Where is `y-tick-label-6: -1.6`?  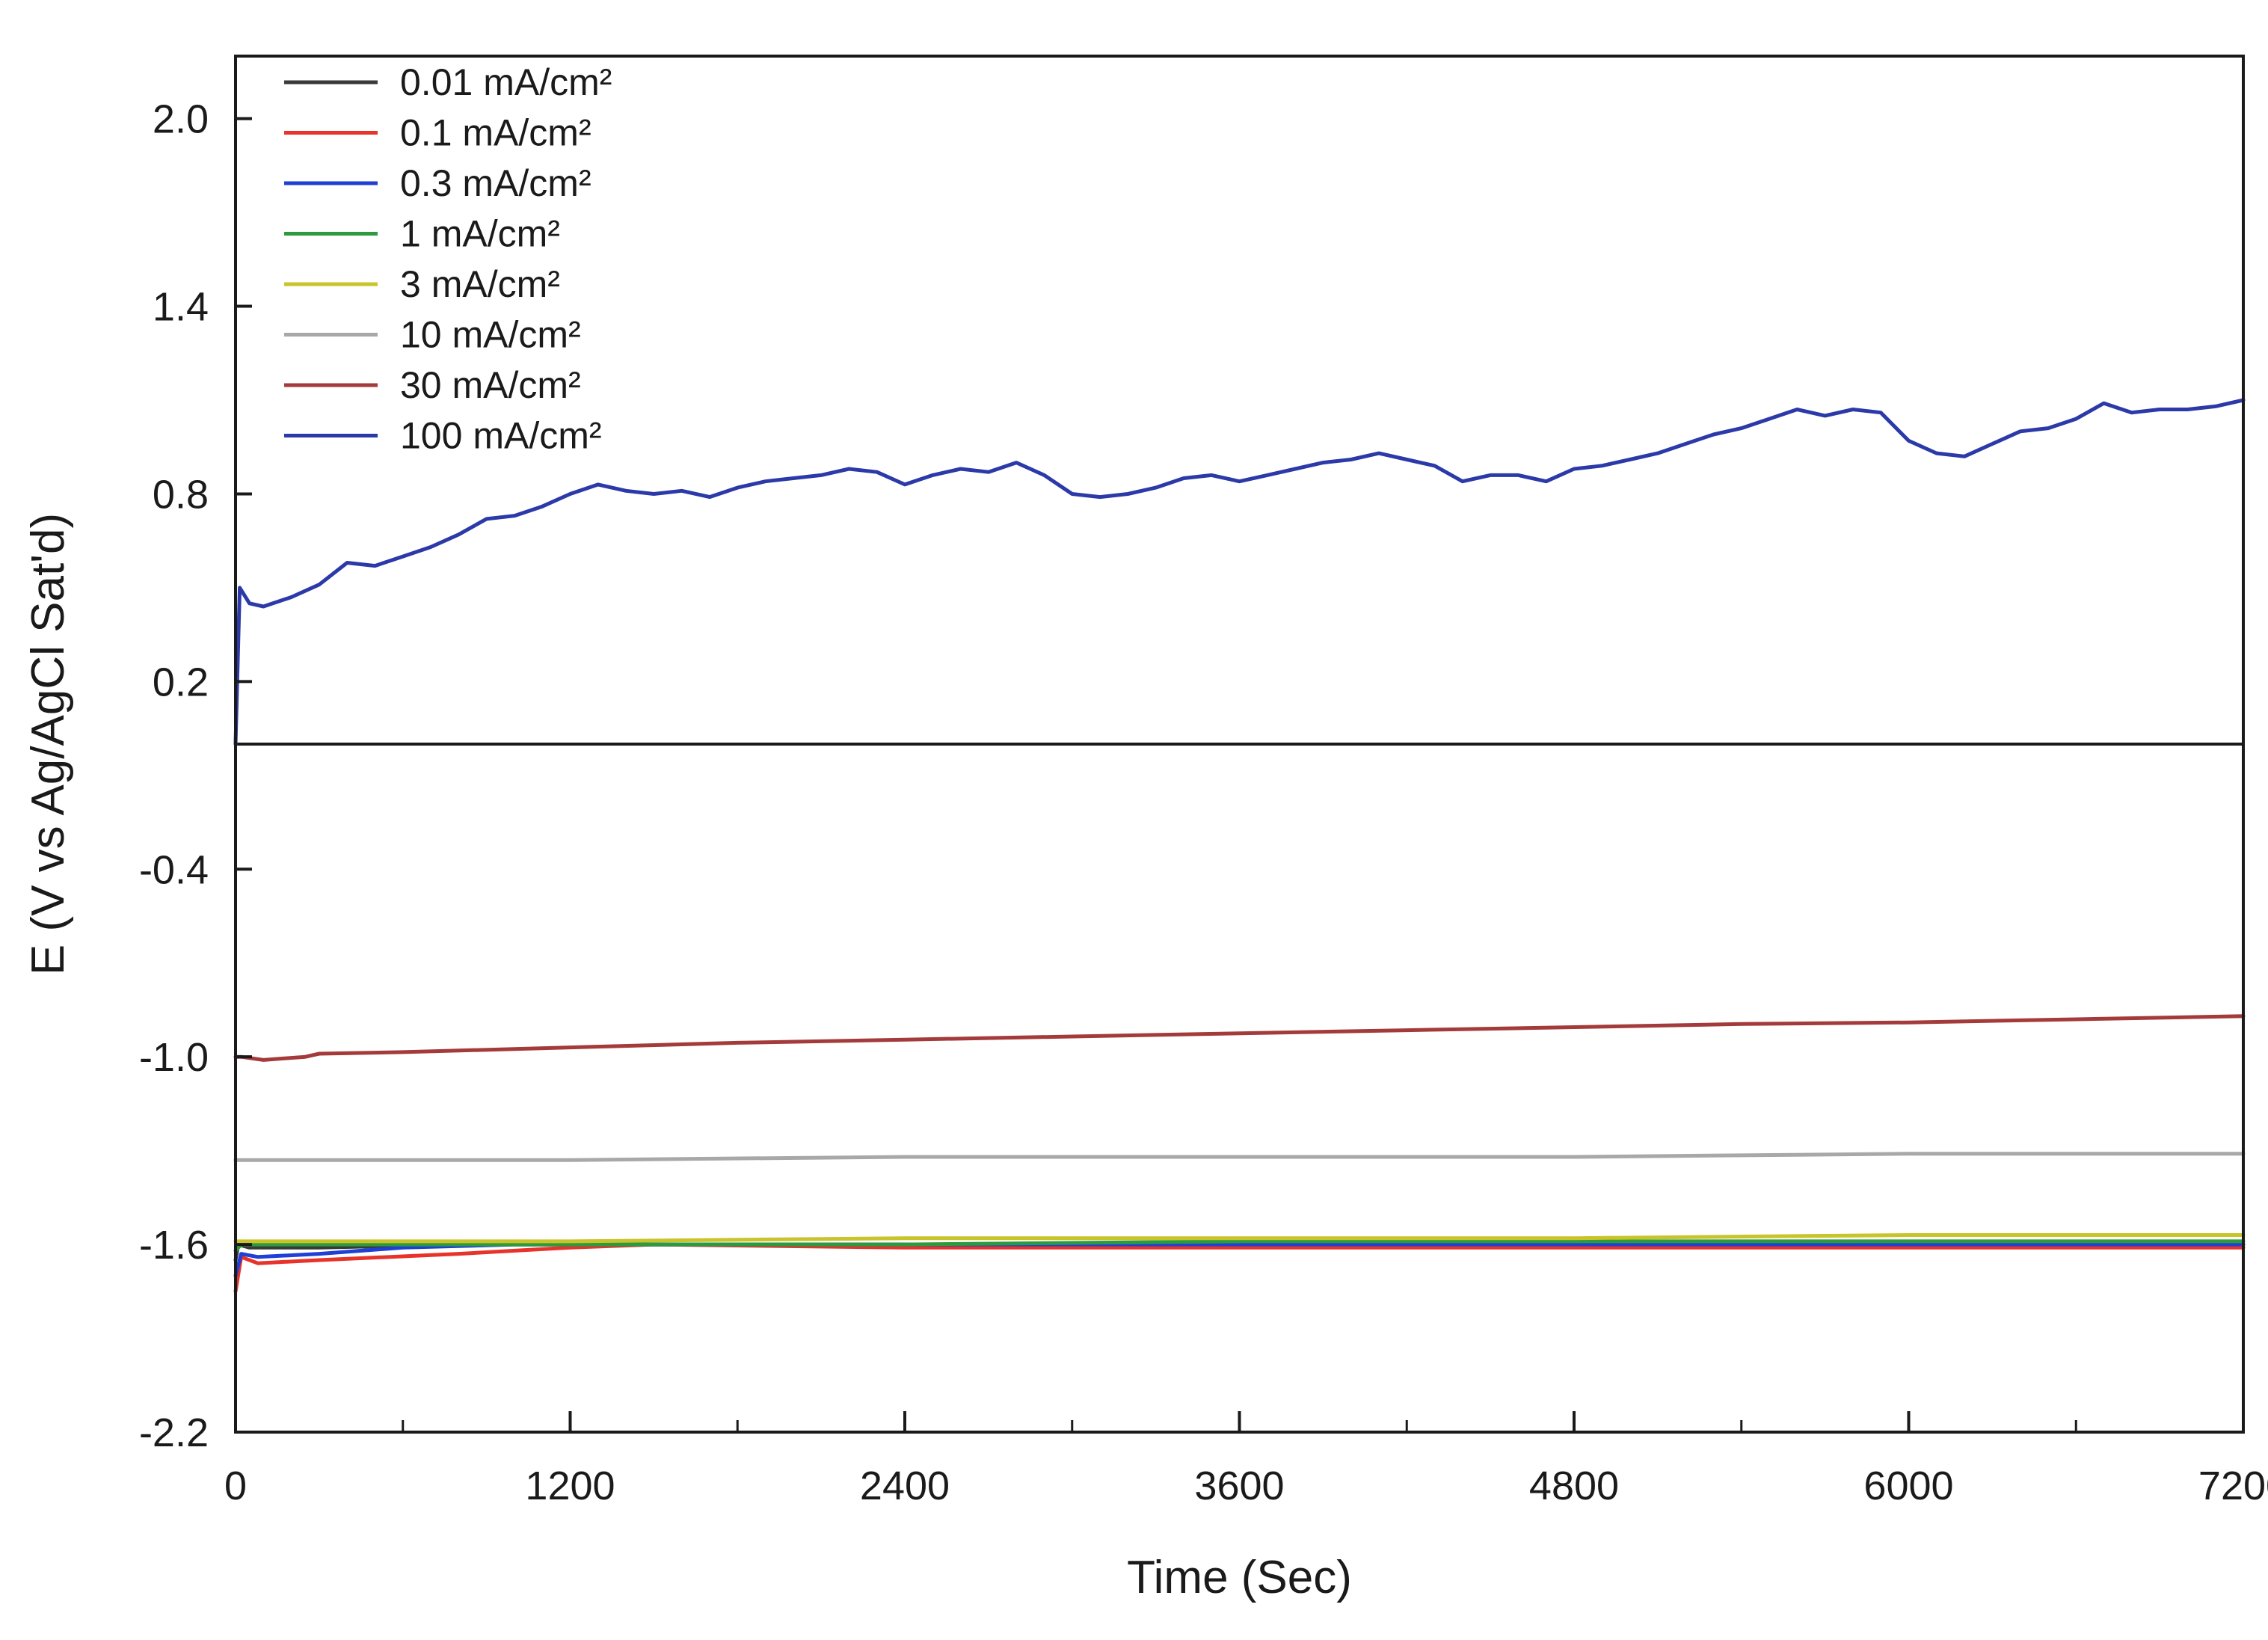
y-tick-label-6: -1.6 is located at coordinates (174, 1245).